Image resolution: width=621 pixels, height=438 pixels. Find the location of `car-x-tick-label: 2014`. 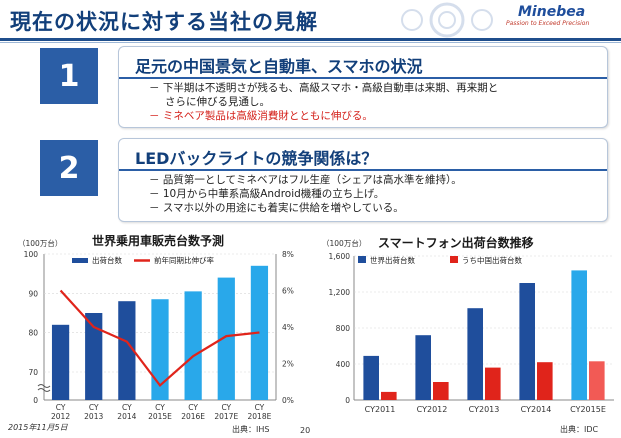

car-x-tick-label: 2014 is located at coordinates (126, 416).